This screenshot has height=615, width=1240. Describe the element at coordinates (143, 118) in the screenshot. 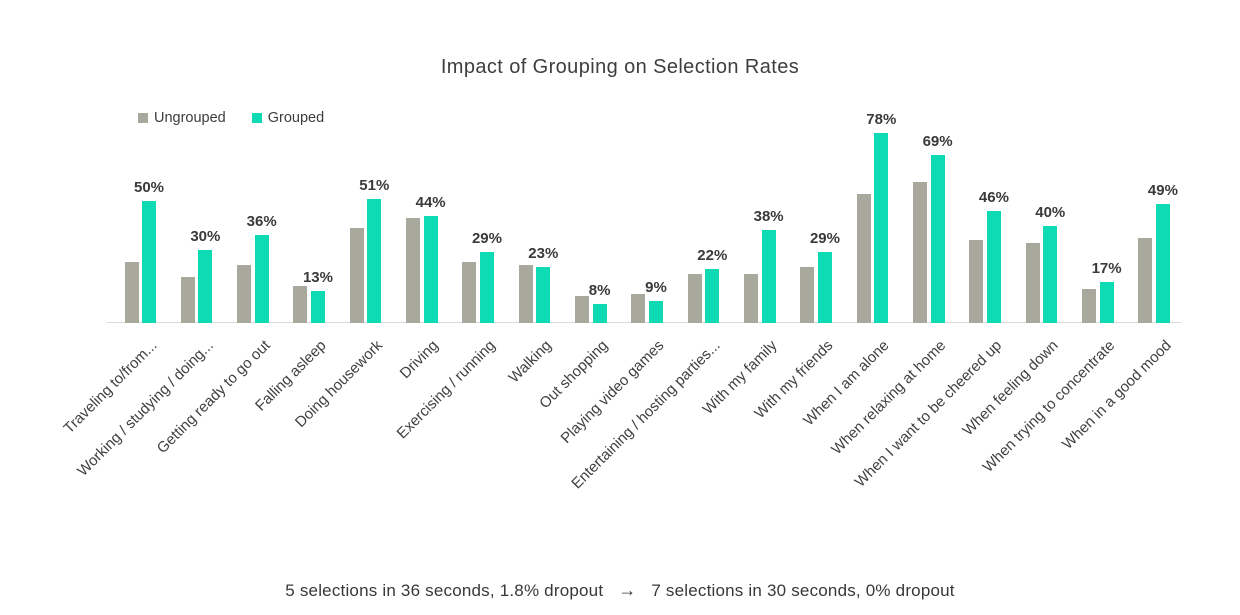

I see `ungrouped-swatch-icon` at that location.